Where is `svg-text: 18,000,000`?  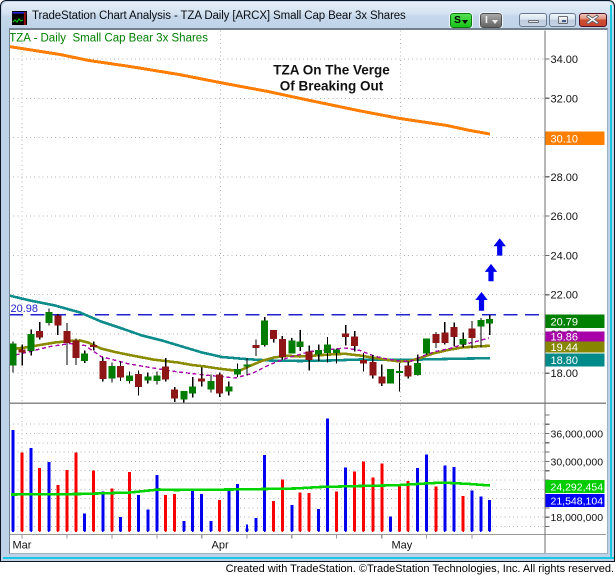
svg-text: 18,000,000 is located at coordinates (577, 518).